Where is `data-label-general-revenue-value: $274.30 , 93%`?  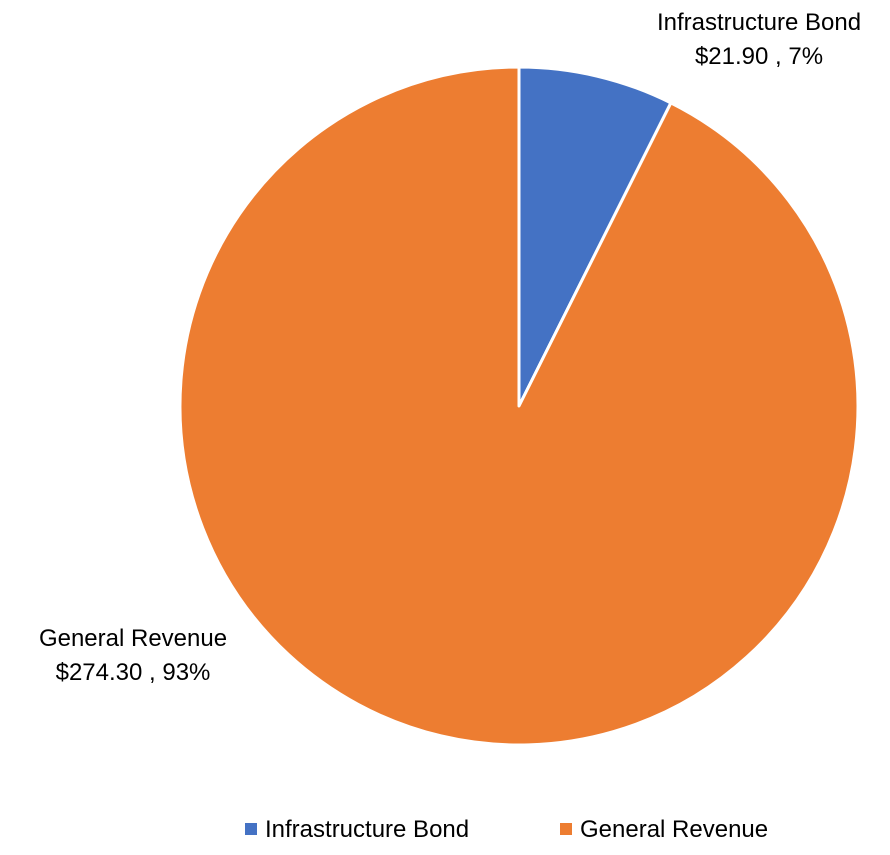 data-label-general-revenue-value: $274.30 , 93% is located at coordinates (133, 672).